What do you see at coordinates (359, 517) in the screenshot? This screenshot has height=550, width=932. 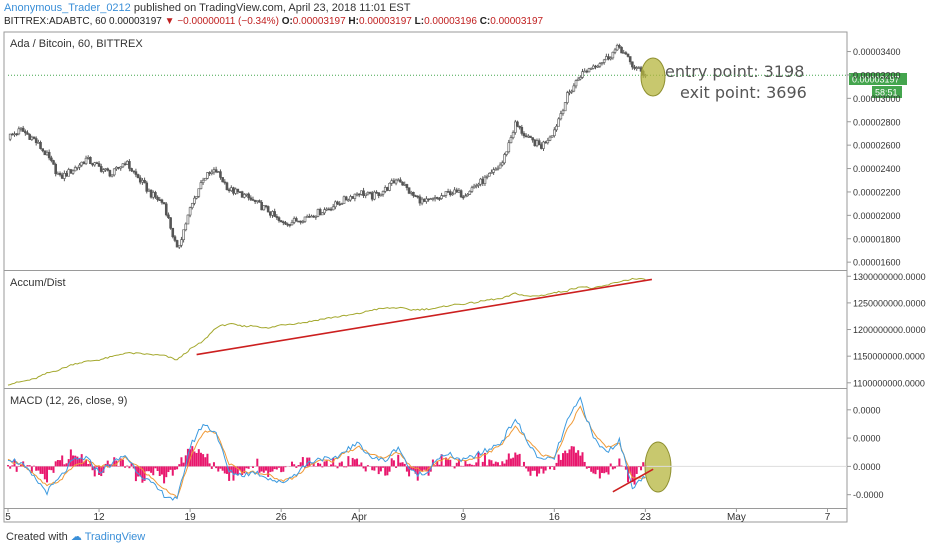 I see `x-tick-label-4: Apr` at bounding box center [359, 517].